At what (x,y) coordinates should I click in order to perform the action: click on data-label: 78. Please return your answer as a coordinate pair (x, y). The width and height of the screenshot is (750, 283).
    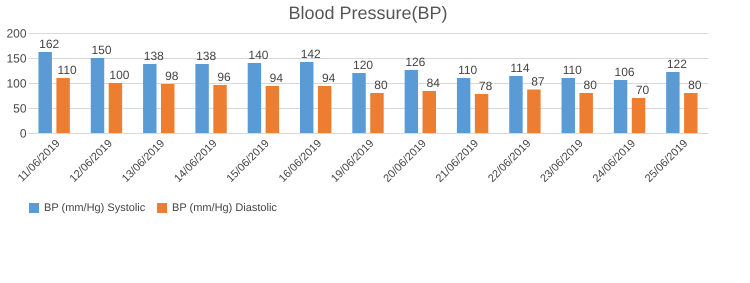
    Looking at the image, I should click on (485, 86).